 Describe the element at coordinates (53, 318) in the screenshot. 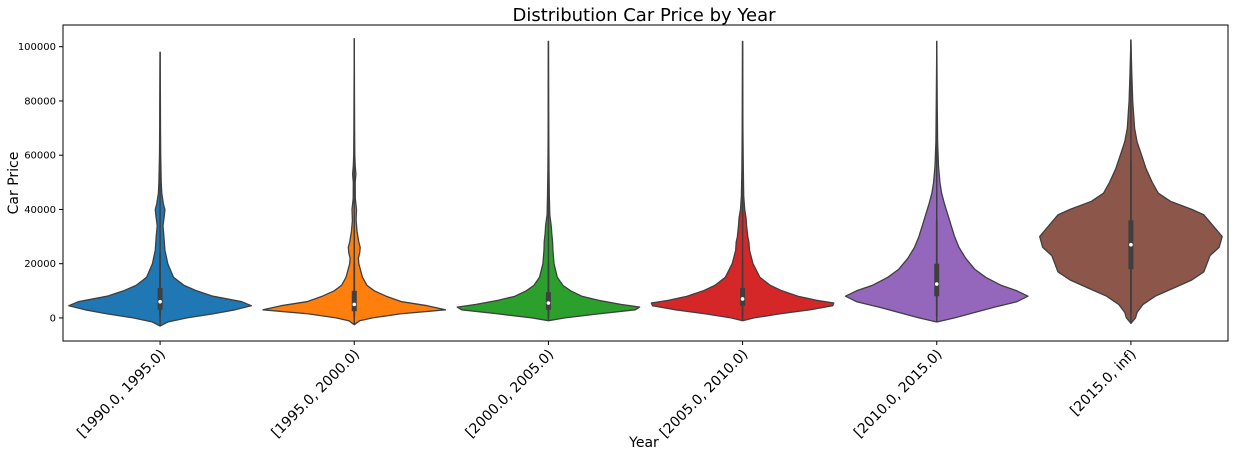

I see `y-tick-label: 0` at that location.